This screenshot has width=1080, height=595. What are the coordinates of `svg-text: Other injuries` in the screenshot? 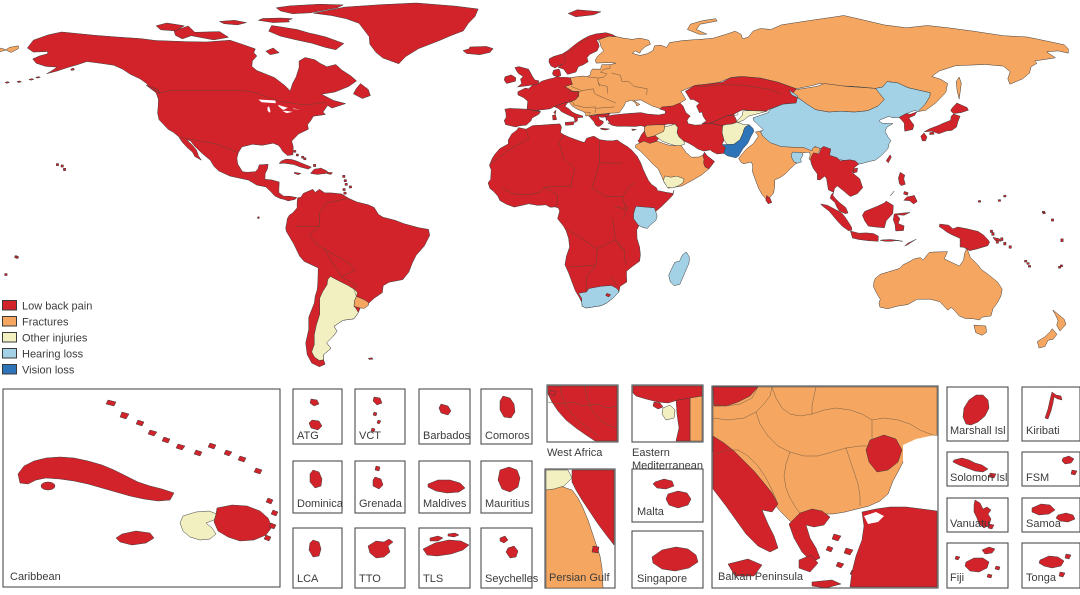 It's located at (55, 339).